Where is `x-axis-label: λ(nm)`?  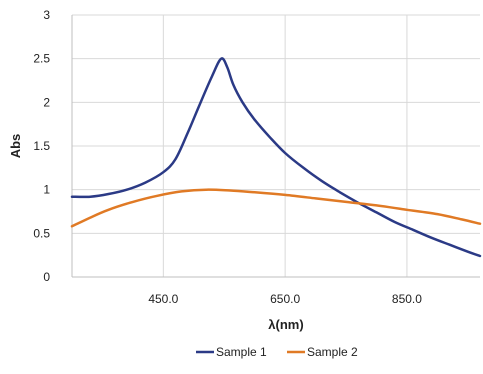
x-axis-label: λ(nm) is located at coordinates (285, 324).